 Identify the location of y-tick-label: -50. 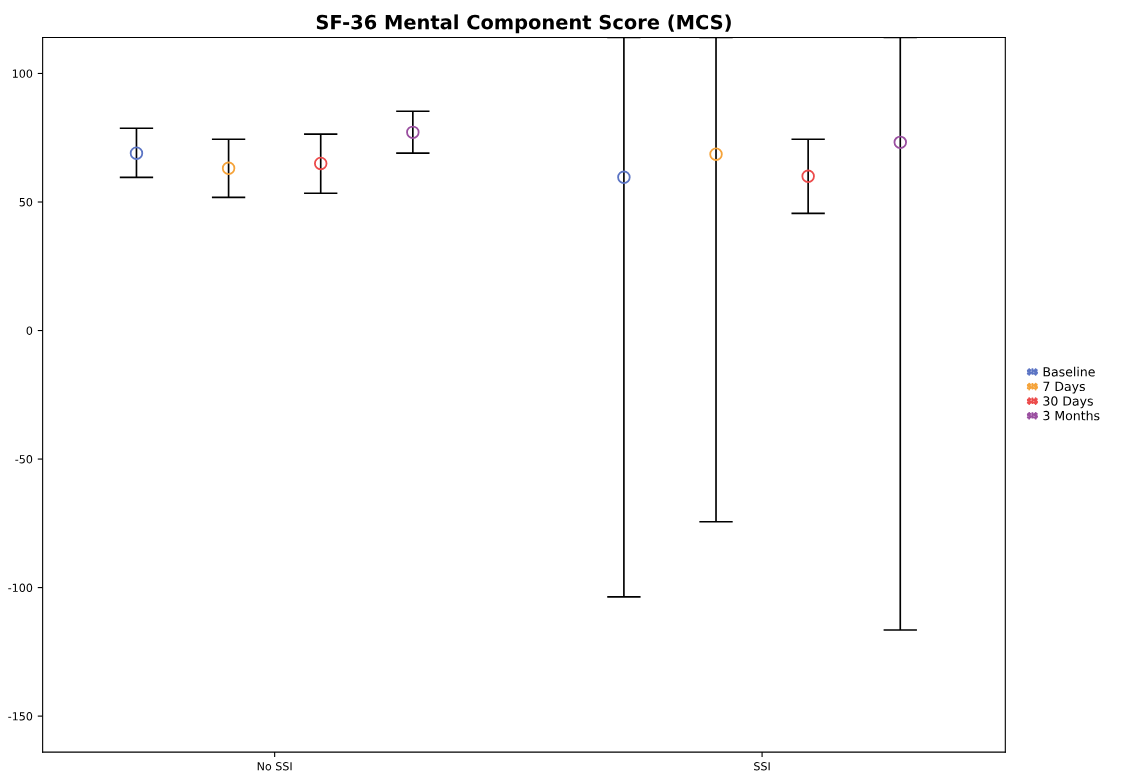
(24, 459).